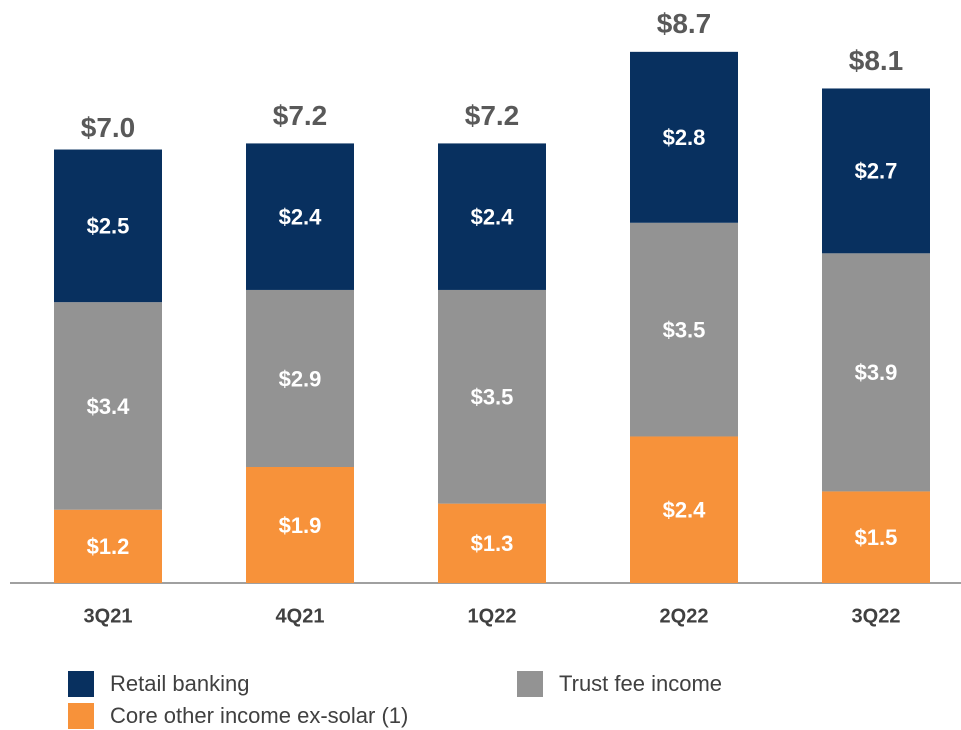  I want to click on data-label: $2.7, so click(876, 171).